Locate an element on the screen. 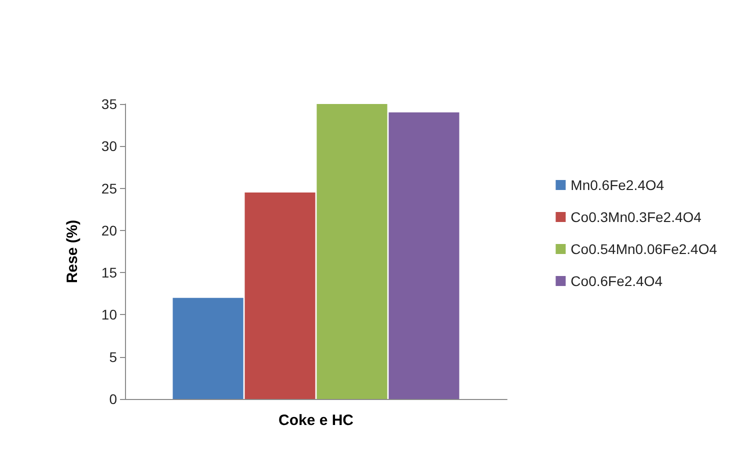  y-axis-title: Rese (%) is located at coordinates (72, 252).